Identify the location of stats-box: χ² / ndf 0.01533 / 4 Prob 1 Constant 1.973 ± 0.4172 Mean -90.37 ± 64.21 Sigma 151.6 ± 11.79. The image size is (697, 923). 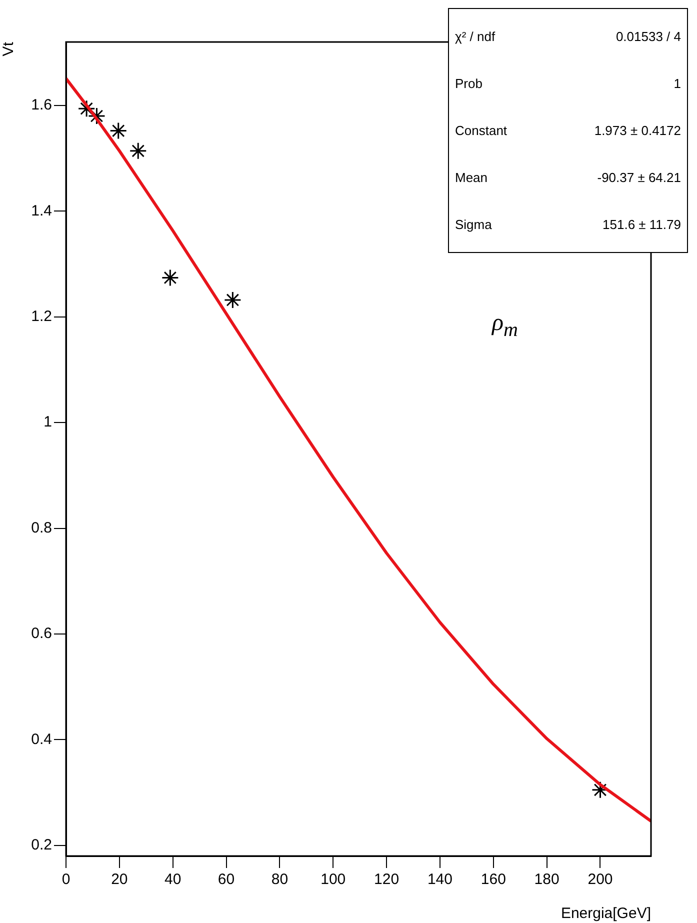
(568, 130).